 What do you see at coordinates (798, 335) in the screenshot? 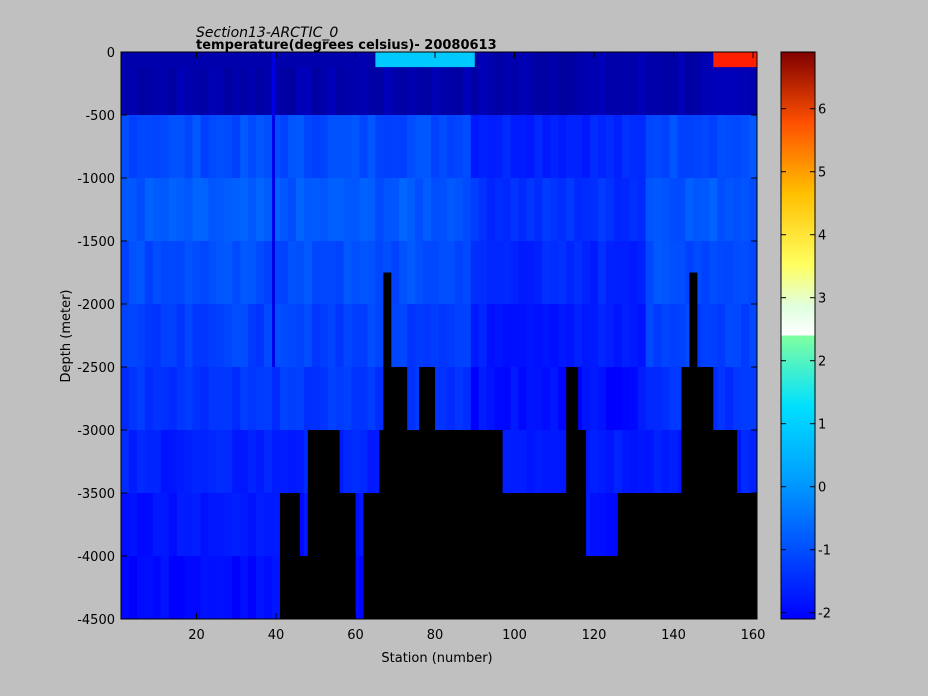
I see `colorbar` at bounding box center [798, 335].